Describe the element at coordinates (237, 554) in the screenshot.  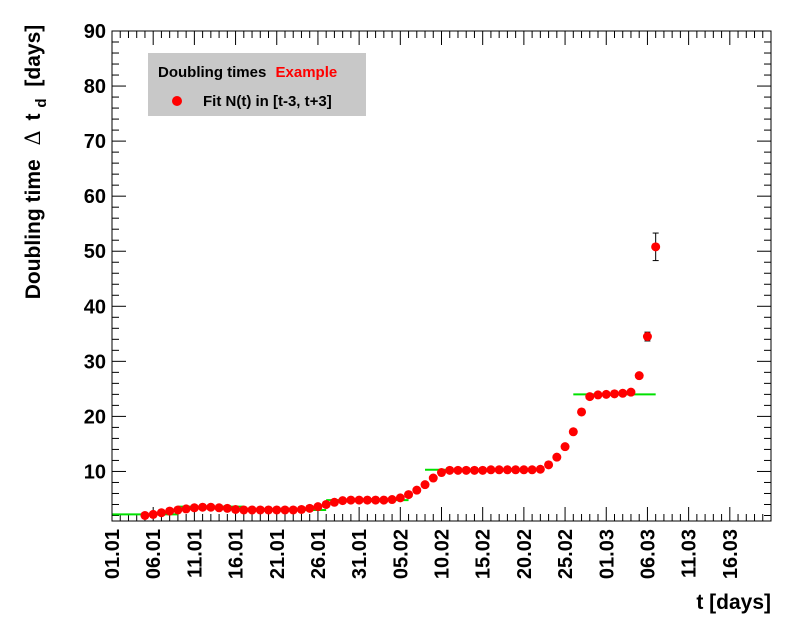
I see `x-tick-label: 16.01` at that location.